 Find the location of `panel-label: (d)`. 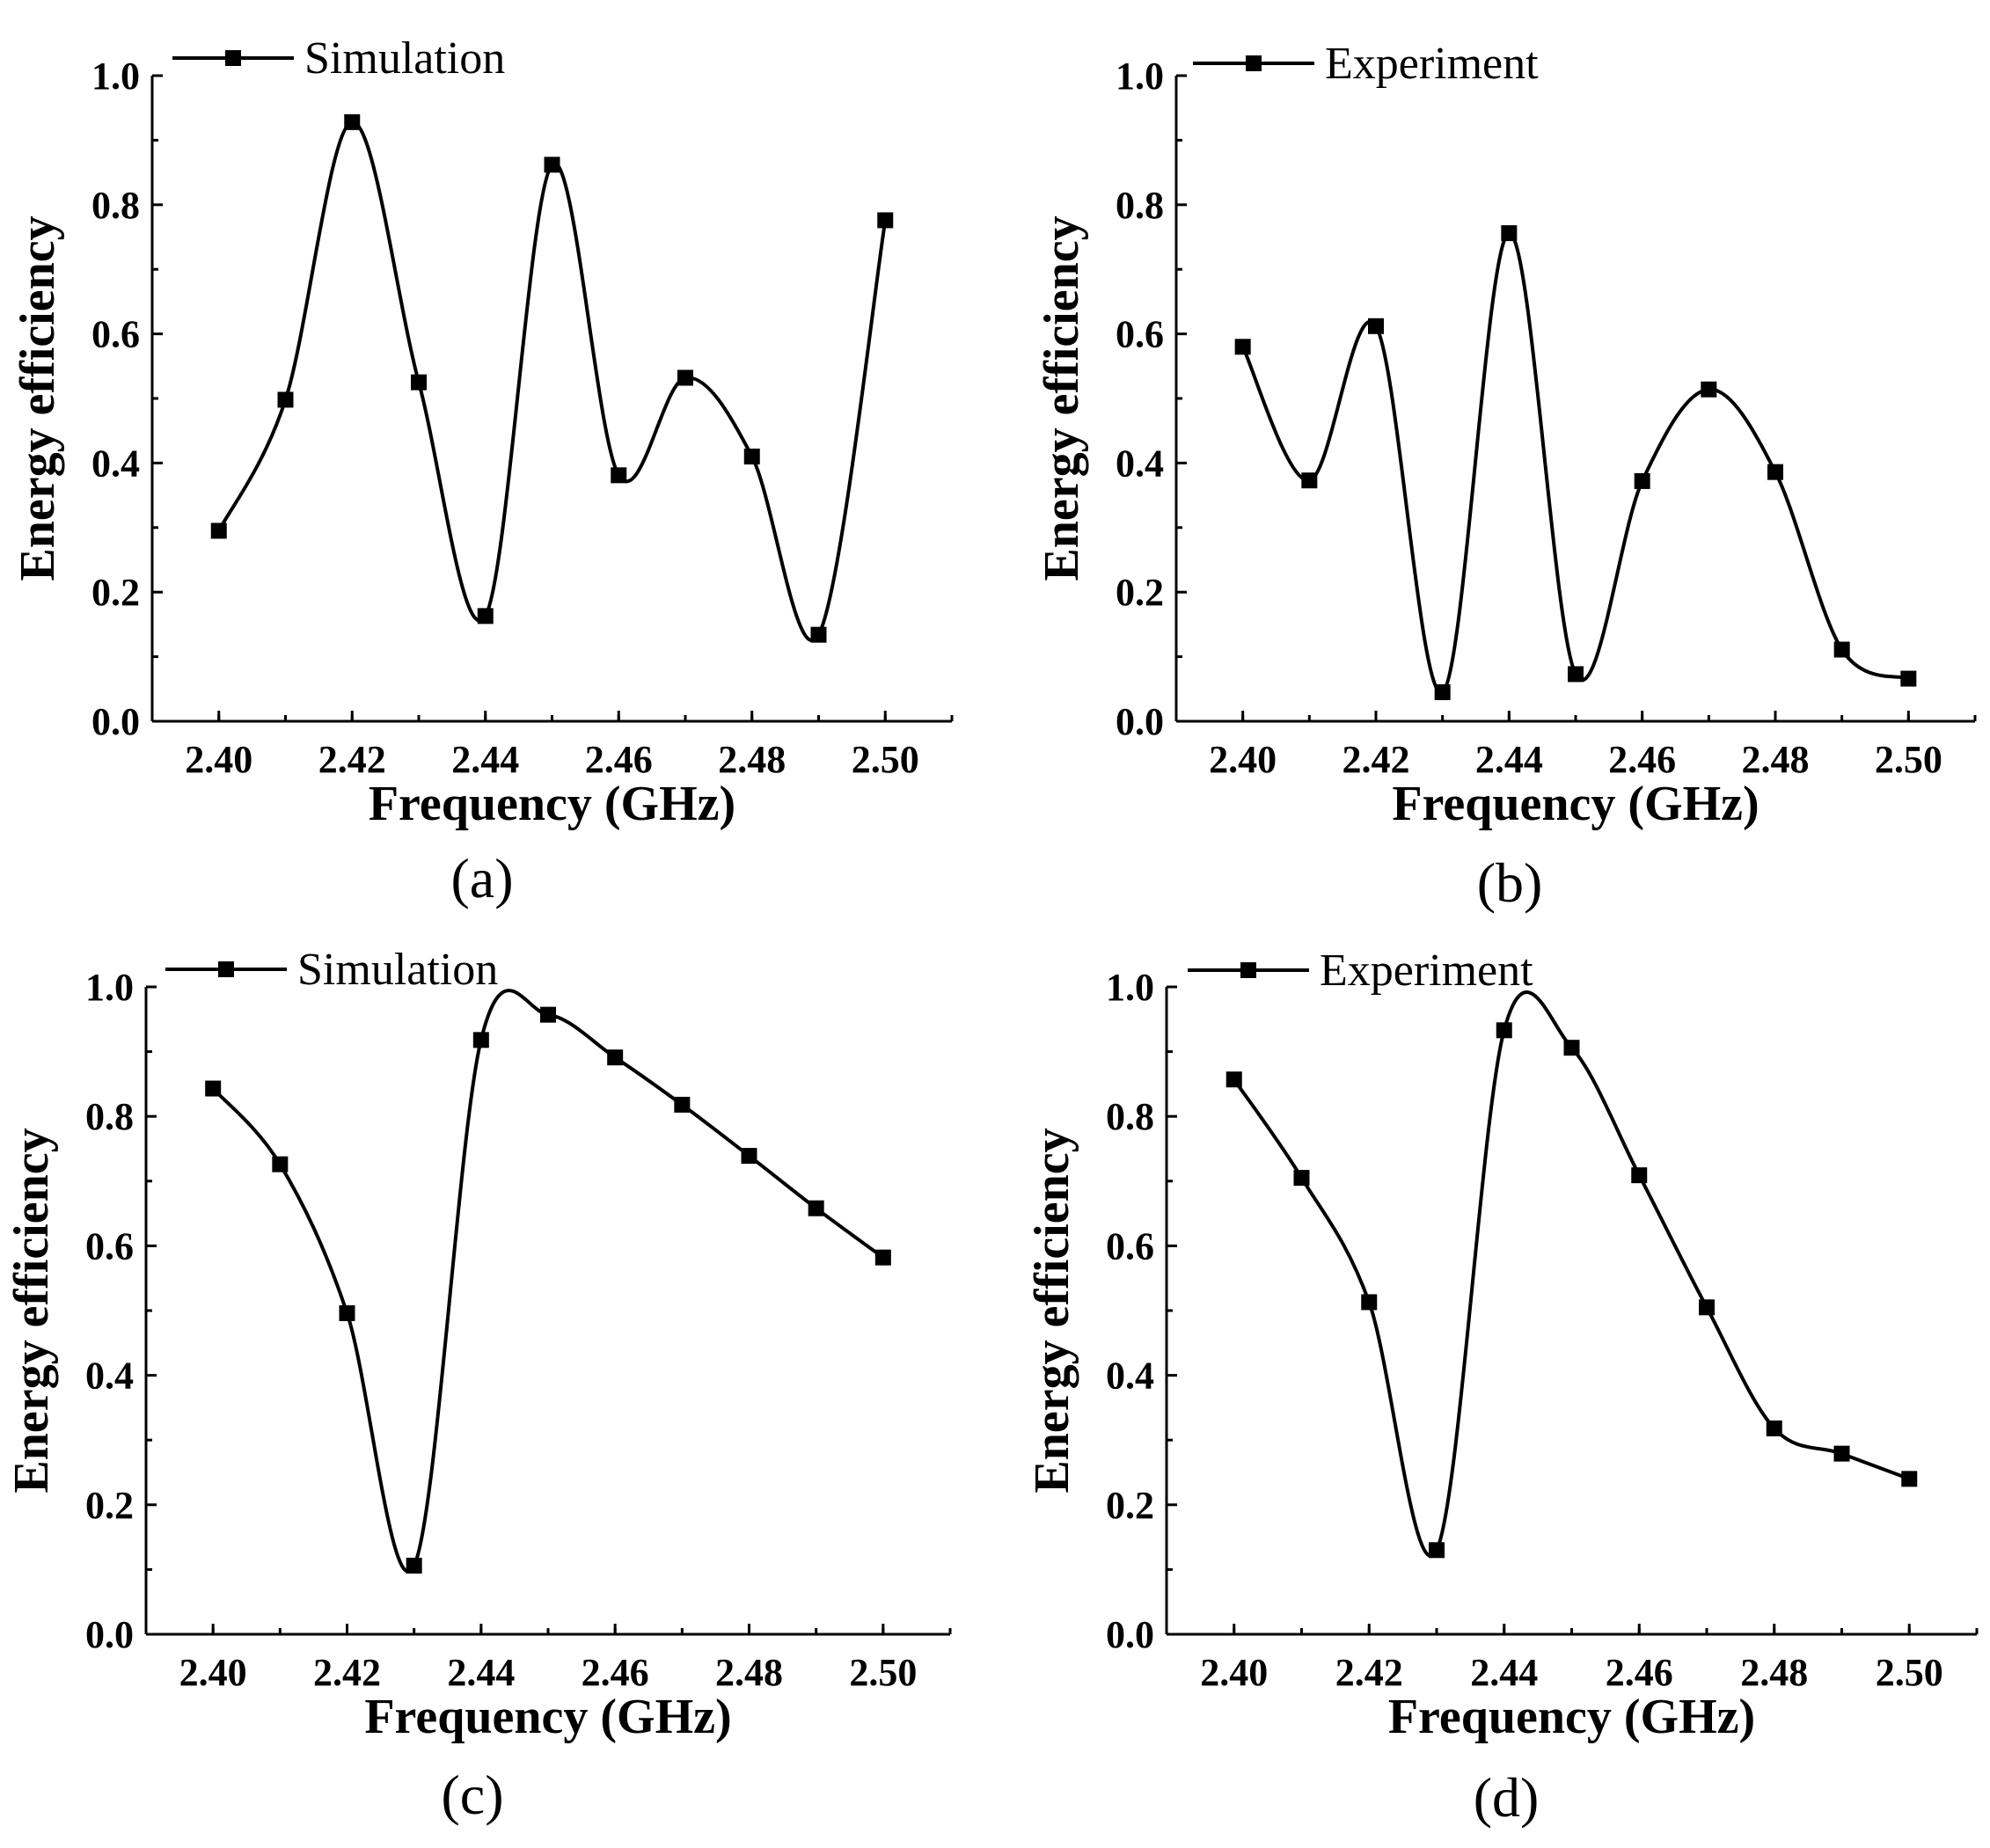

panel-label: (d) is located at coordinates (1507, 1797).